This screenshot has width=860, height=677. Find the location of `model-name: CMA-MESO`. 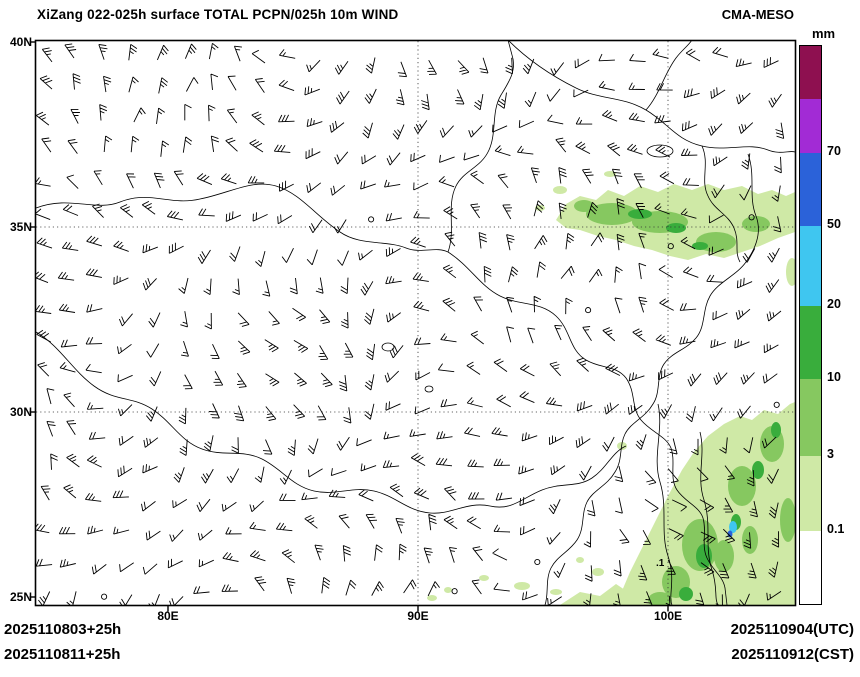

model-name: CMA-MESO is located at coordinates (757, 14).